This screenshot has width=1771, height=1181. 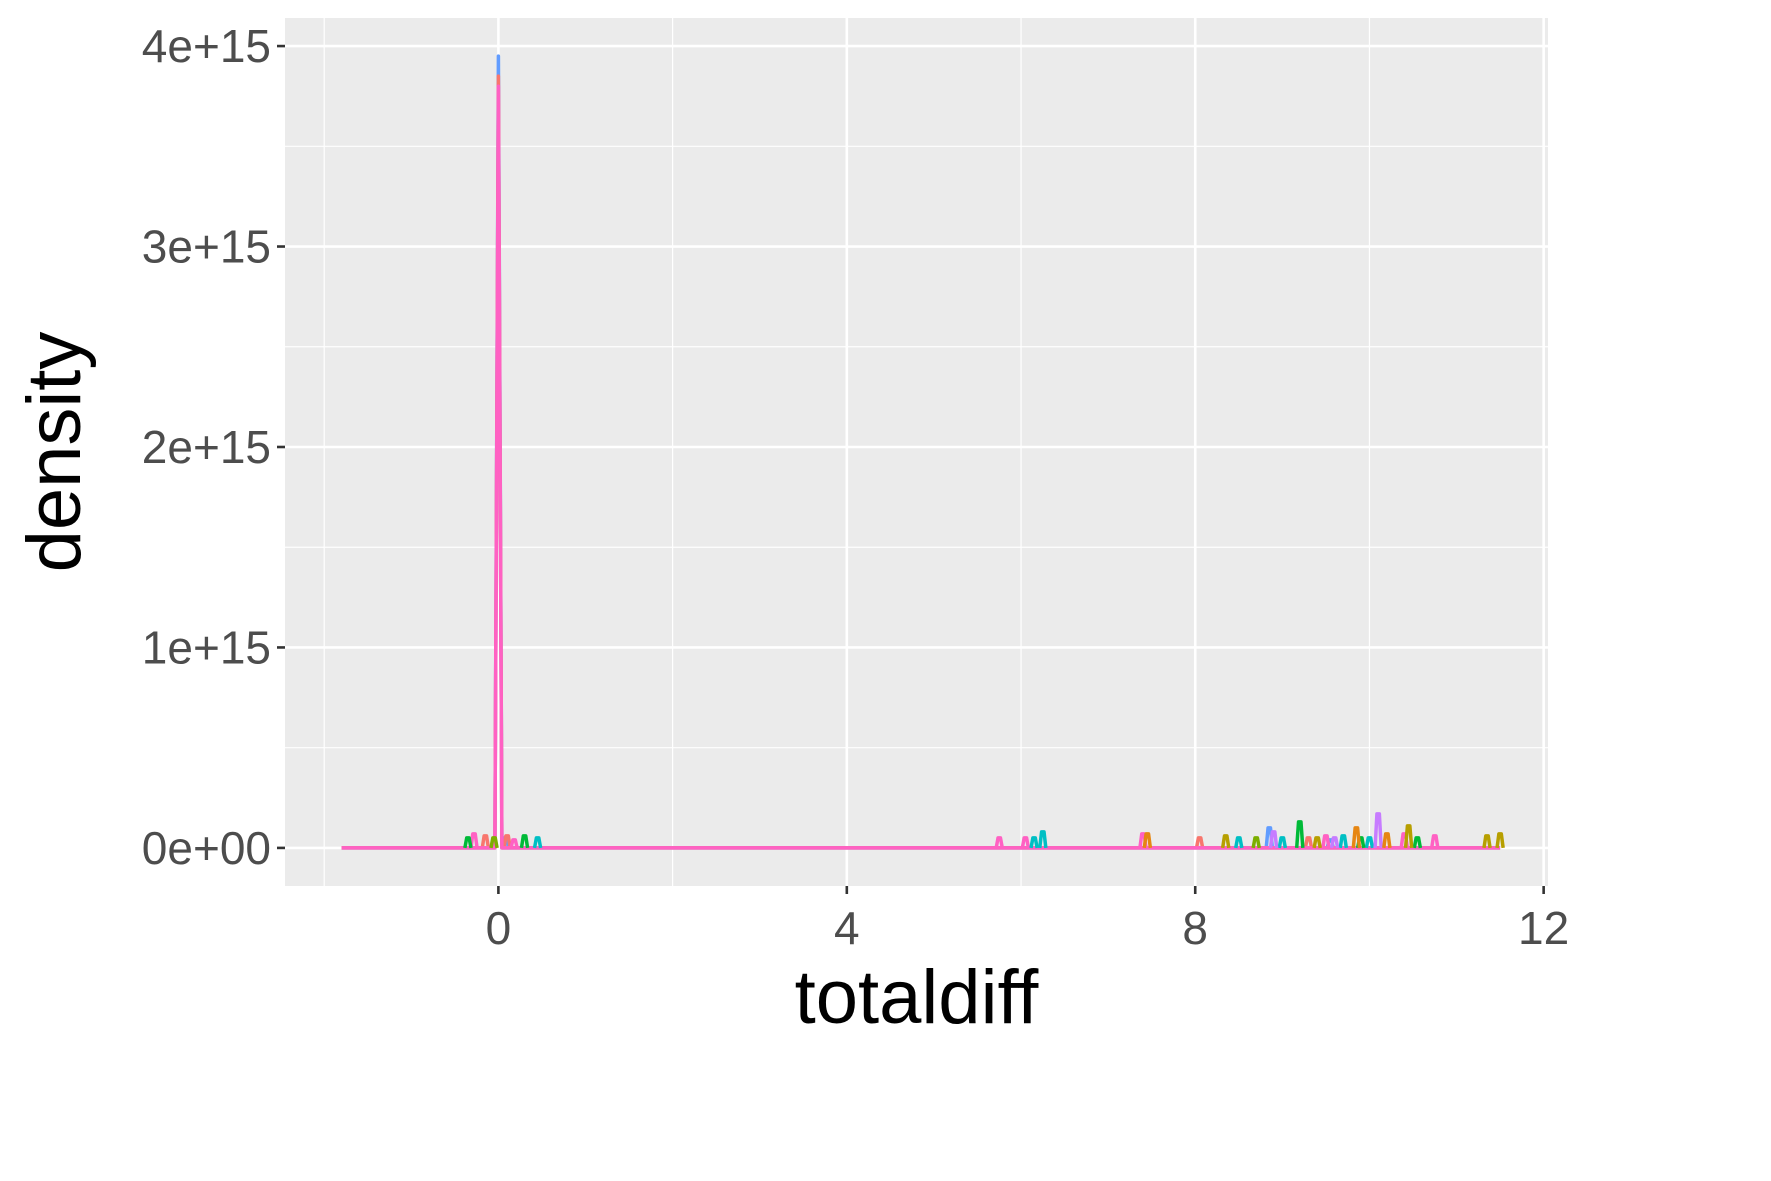 What do you see at coordinates (206, 447) in the screenshot?
I see `y-tick-label: 2e+15` at bounding box center [206, 447].